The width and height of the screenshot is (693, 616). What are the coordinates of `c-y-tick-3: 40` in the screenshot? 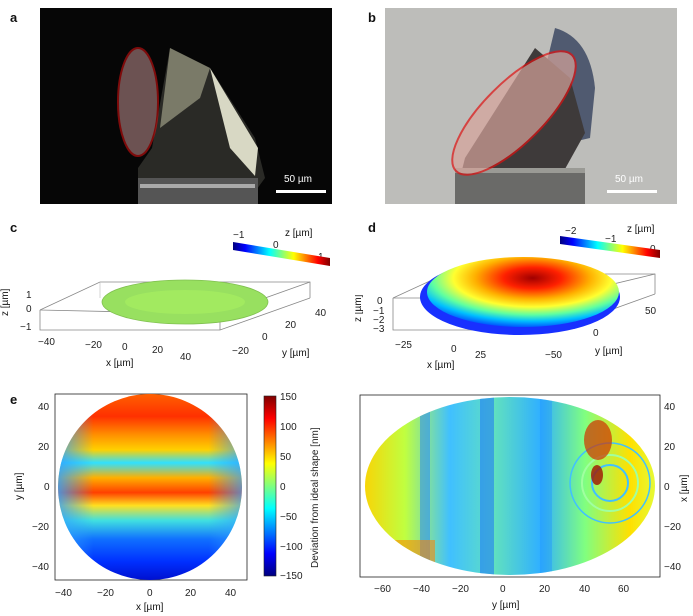 It's located at (321, 313).